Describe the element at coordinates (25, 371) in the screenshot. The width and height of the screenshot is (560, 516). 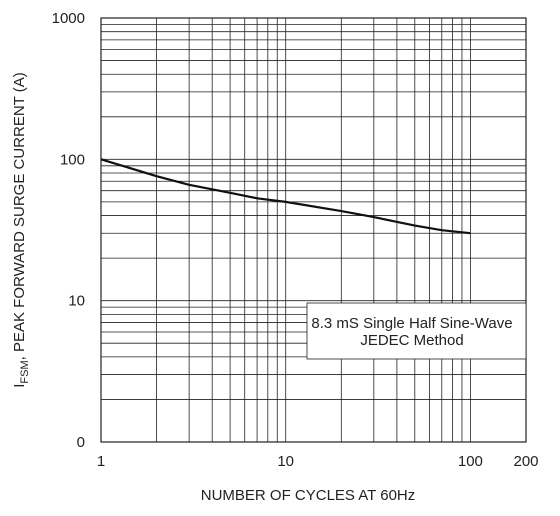
I see `y-label-sub: FSM` at that location.